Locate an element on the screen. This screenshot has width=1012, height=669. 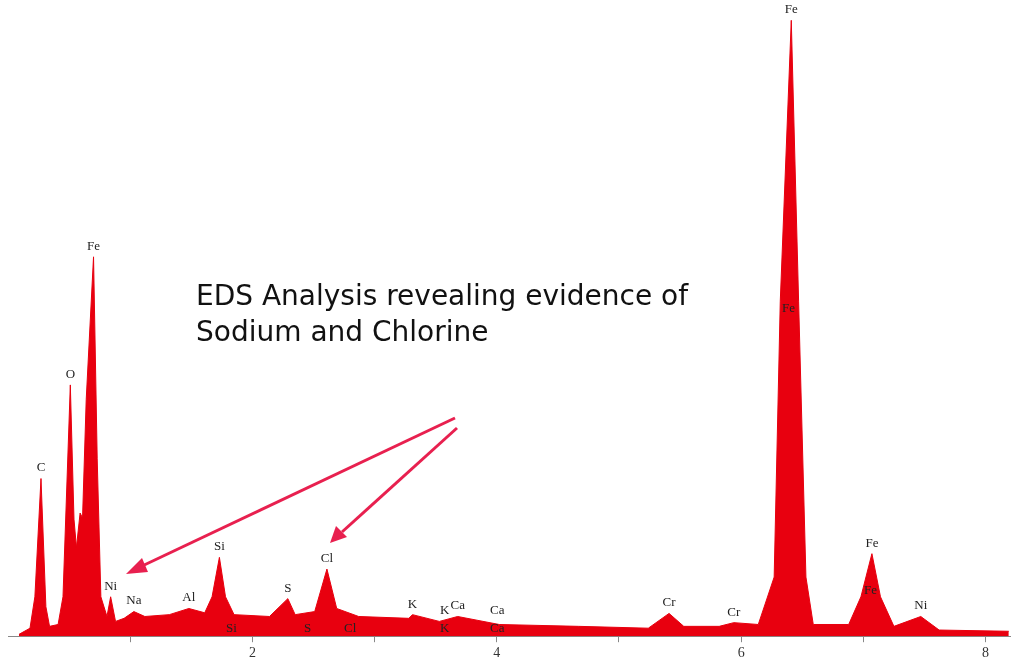
x-tick-label: 2 is located at coordinates (252, 653).